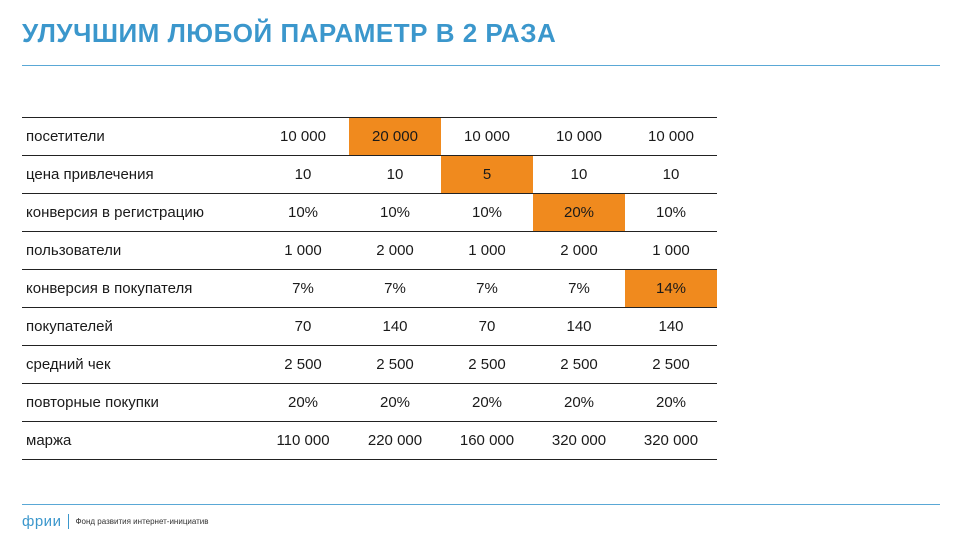 This screenshot has width=960, height=540. What do you see at coordinates (69, 326) in the screenshot?
I see `row-label: покупателей` at bounding box center [69, 326].